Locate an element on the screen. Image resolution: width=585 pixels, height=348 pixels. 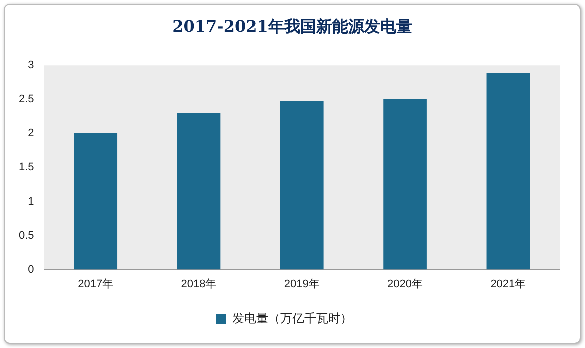
y-tick-label: 2.5 is located at coordinates (26, 100).